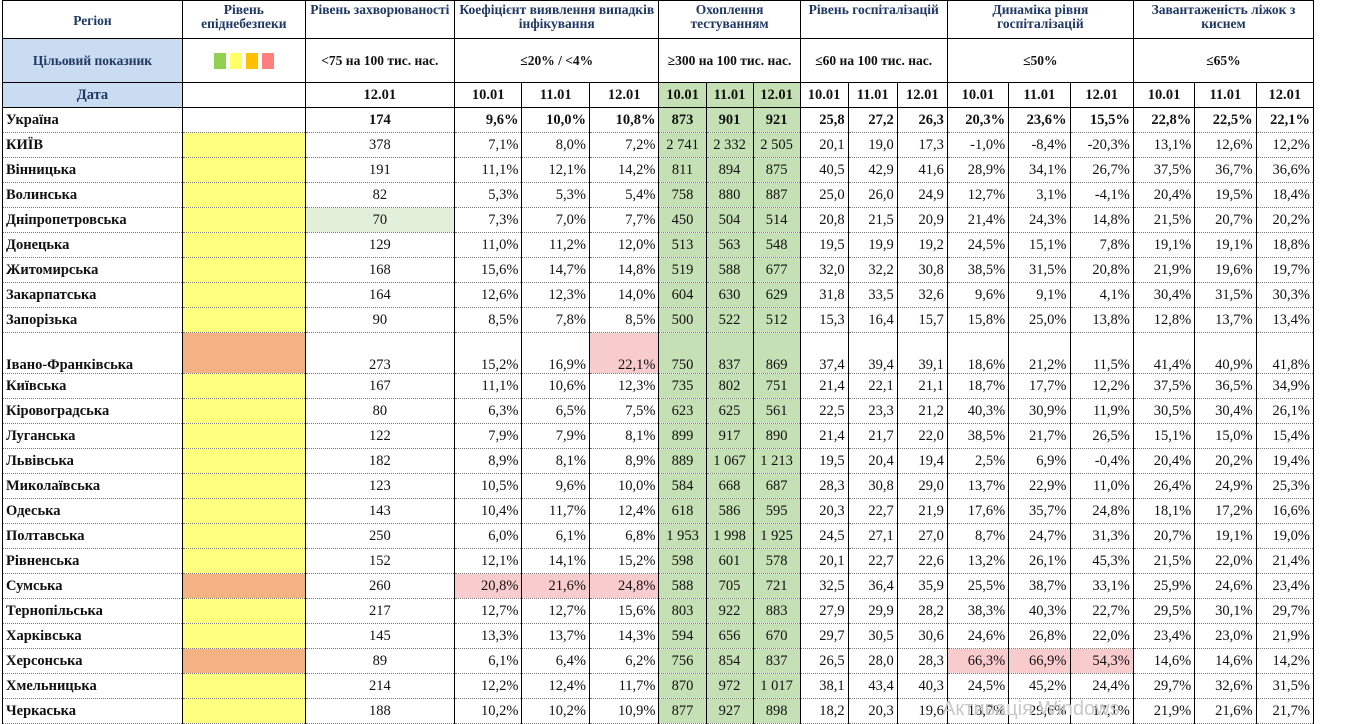 This screenshot has height=724, width=1367. I want to click on hospital-value: 43,4, so click(872, 686).